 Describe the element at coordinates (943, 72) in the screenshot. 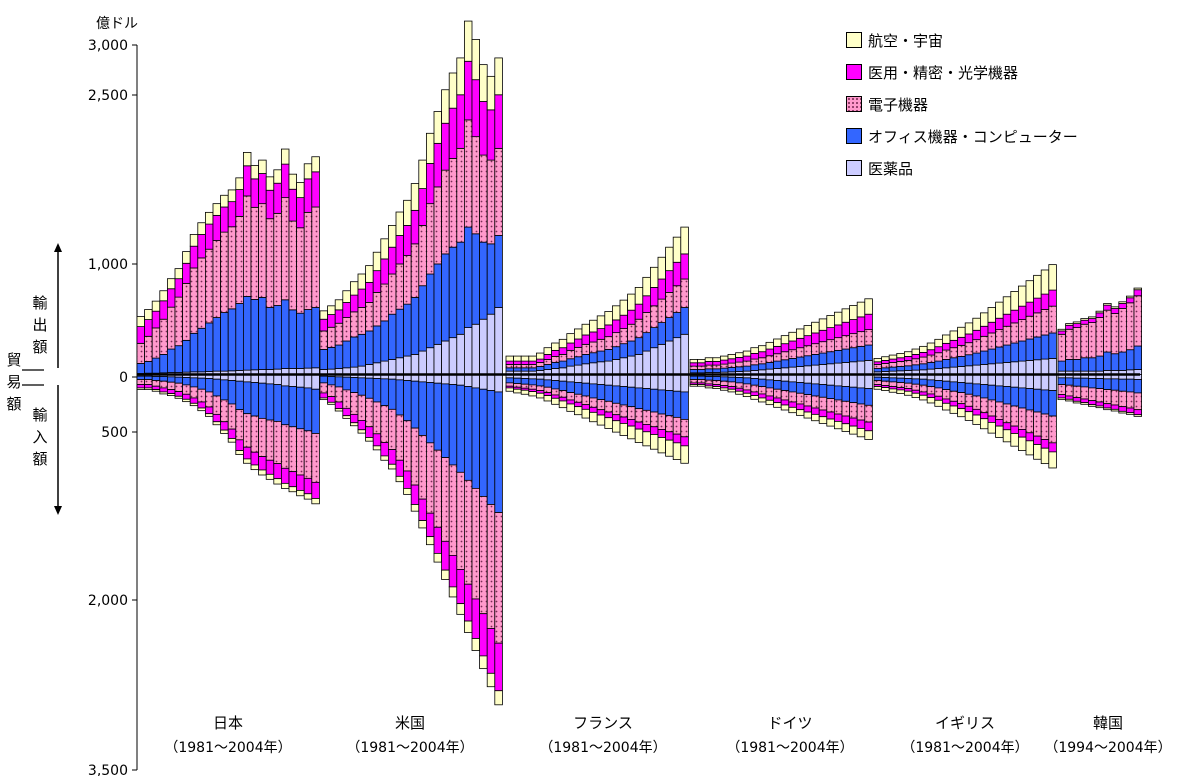

I see `legend-label: 医用・精密・光学機器` at that location.